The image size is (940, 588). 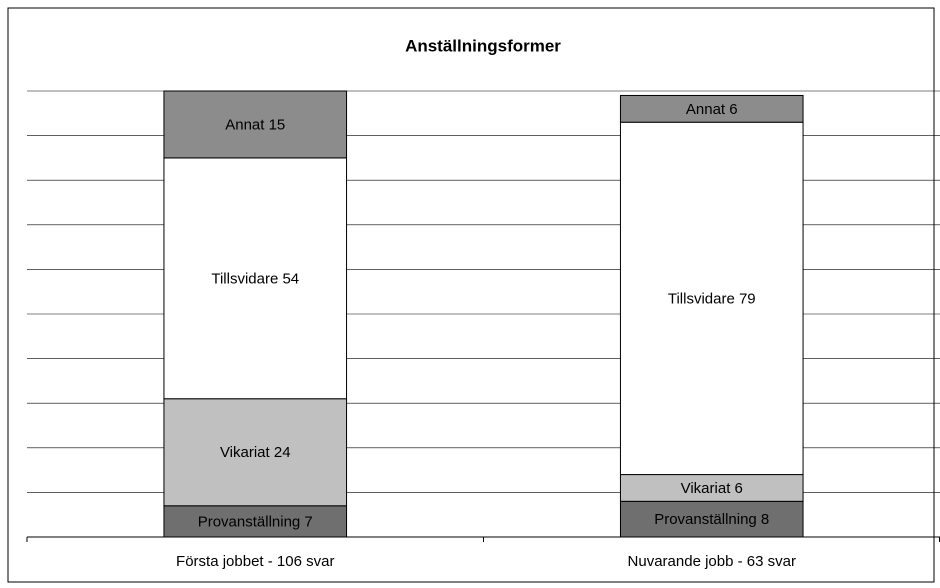 I want to click on data-label: Tillsvidare 54, so click(x=255, y=278).